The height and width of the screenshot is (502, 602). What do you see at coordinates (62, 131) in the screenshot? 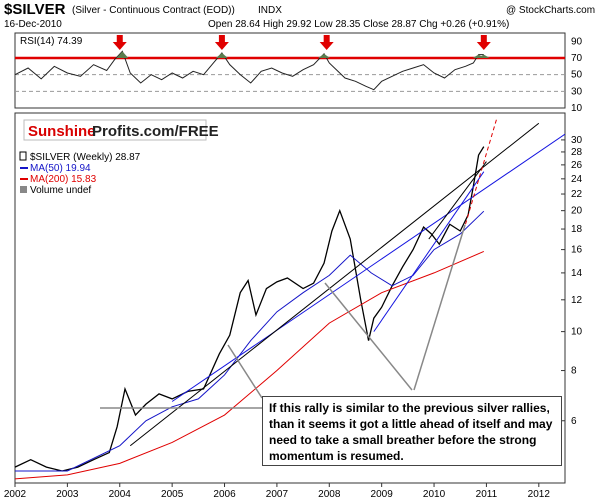
I see `watermark-part1: Sunshine` at bounding box center [62, 131].